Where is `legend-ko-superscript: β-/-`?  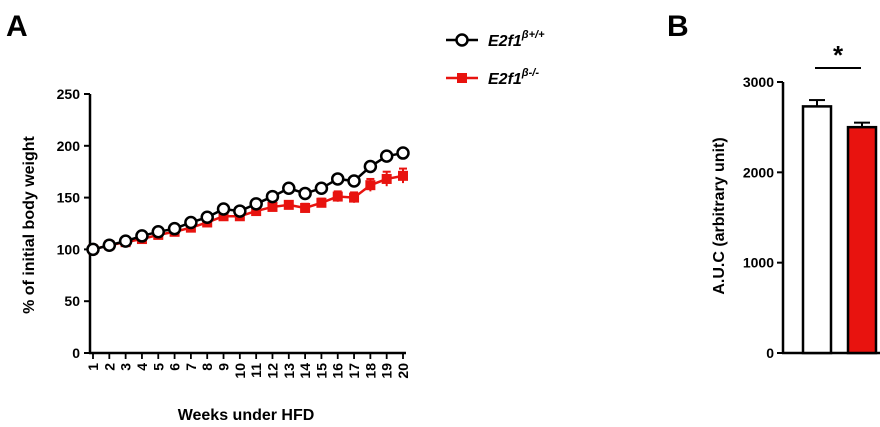 legend-ko-superscript: β-/- is located at coordinates (530, 73).